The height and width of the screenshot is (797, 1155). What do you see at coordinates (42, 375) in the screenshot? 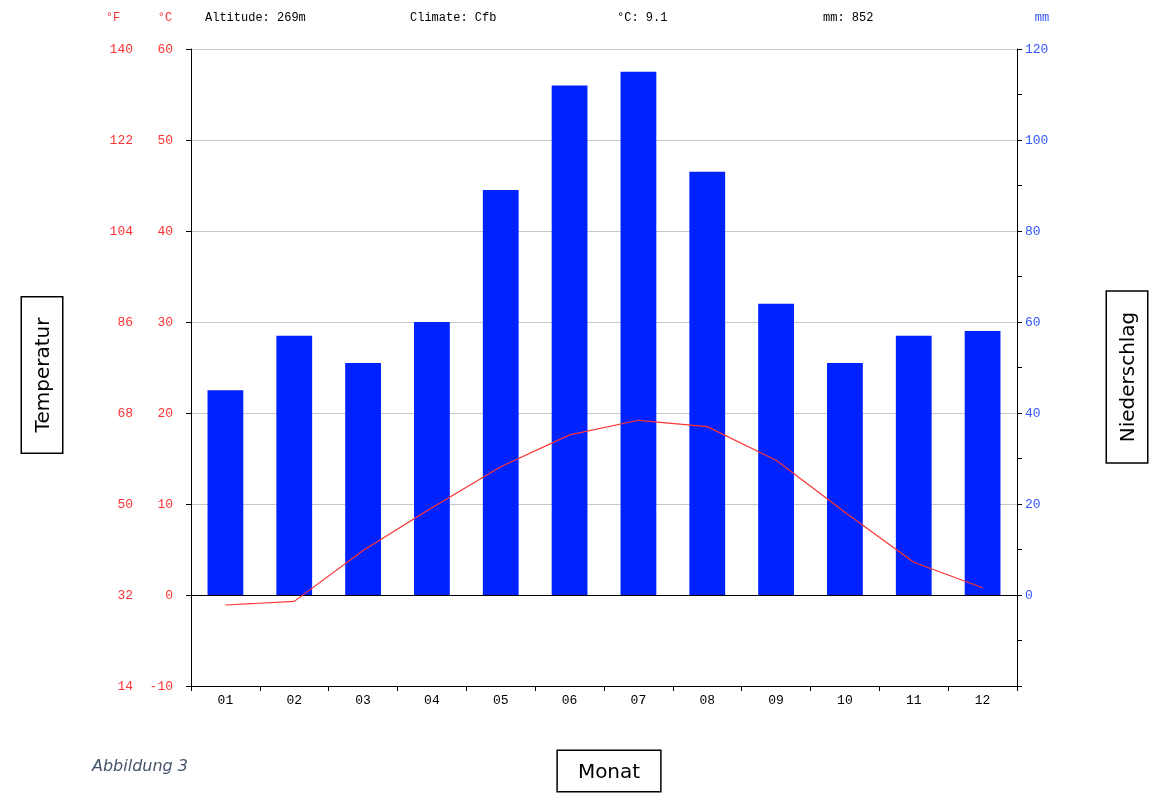
I see `y-axis-title: Temperatur` at bounding box center [42, 375].